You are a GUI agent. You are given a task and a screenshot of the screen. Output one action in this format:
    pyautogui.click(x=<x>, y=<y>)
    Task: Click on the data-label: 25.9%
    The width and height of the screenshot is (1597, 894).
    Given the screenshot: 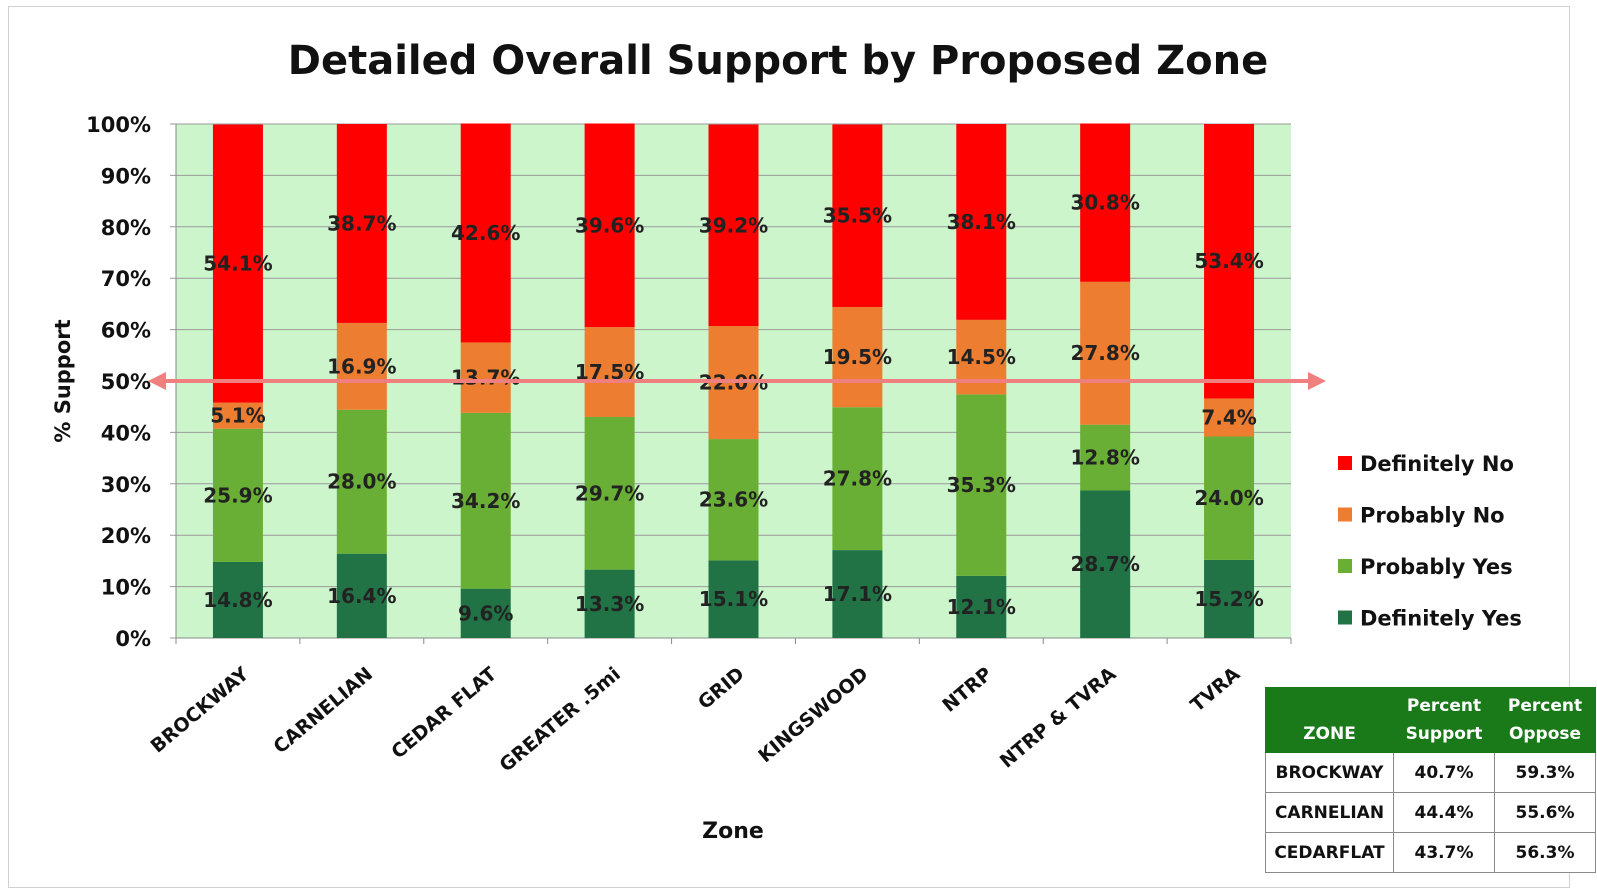 What is the action you would take?
    pyautogui.click(x=237, y=495)
    